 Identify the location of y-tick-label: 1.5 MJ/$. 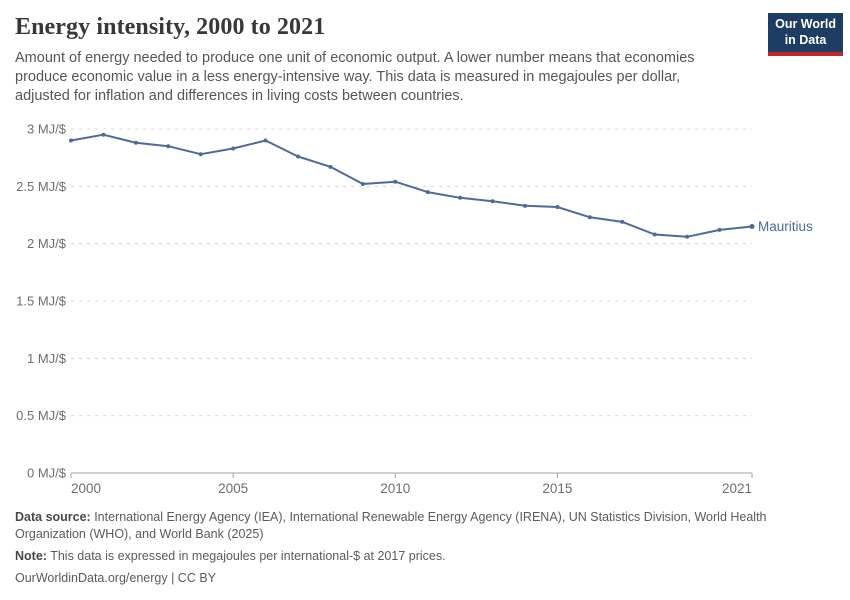
(41, 301).